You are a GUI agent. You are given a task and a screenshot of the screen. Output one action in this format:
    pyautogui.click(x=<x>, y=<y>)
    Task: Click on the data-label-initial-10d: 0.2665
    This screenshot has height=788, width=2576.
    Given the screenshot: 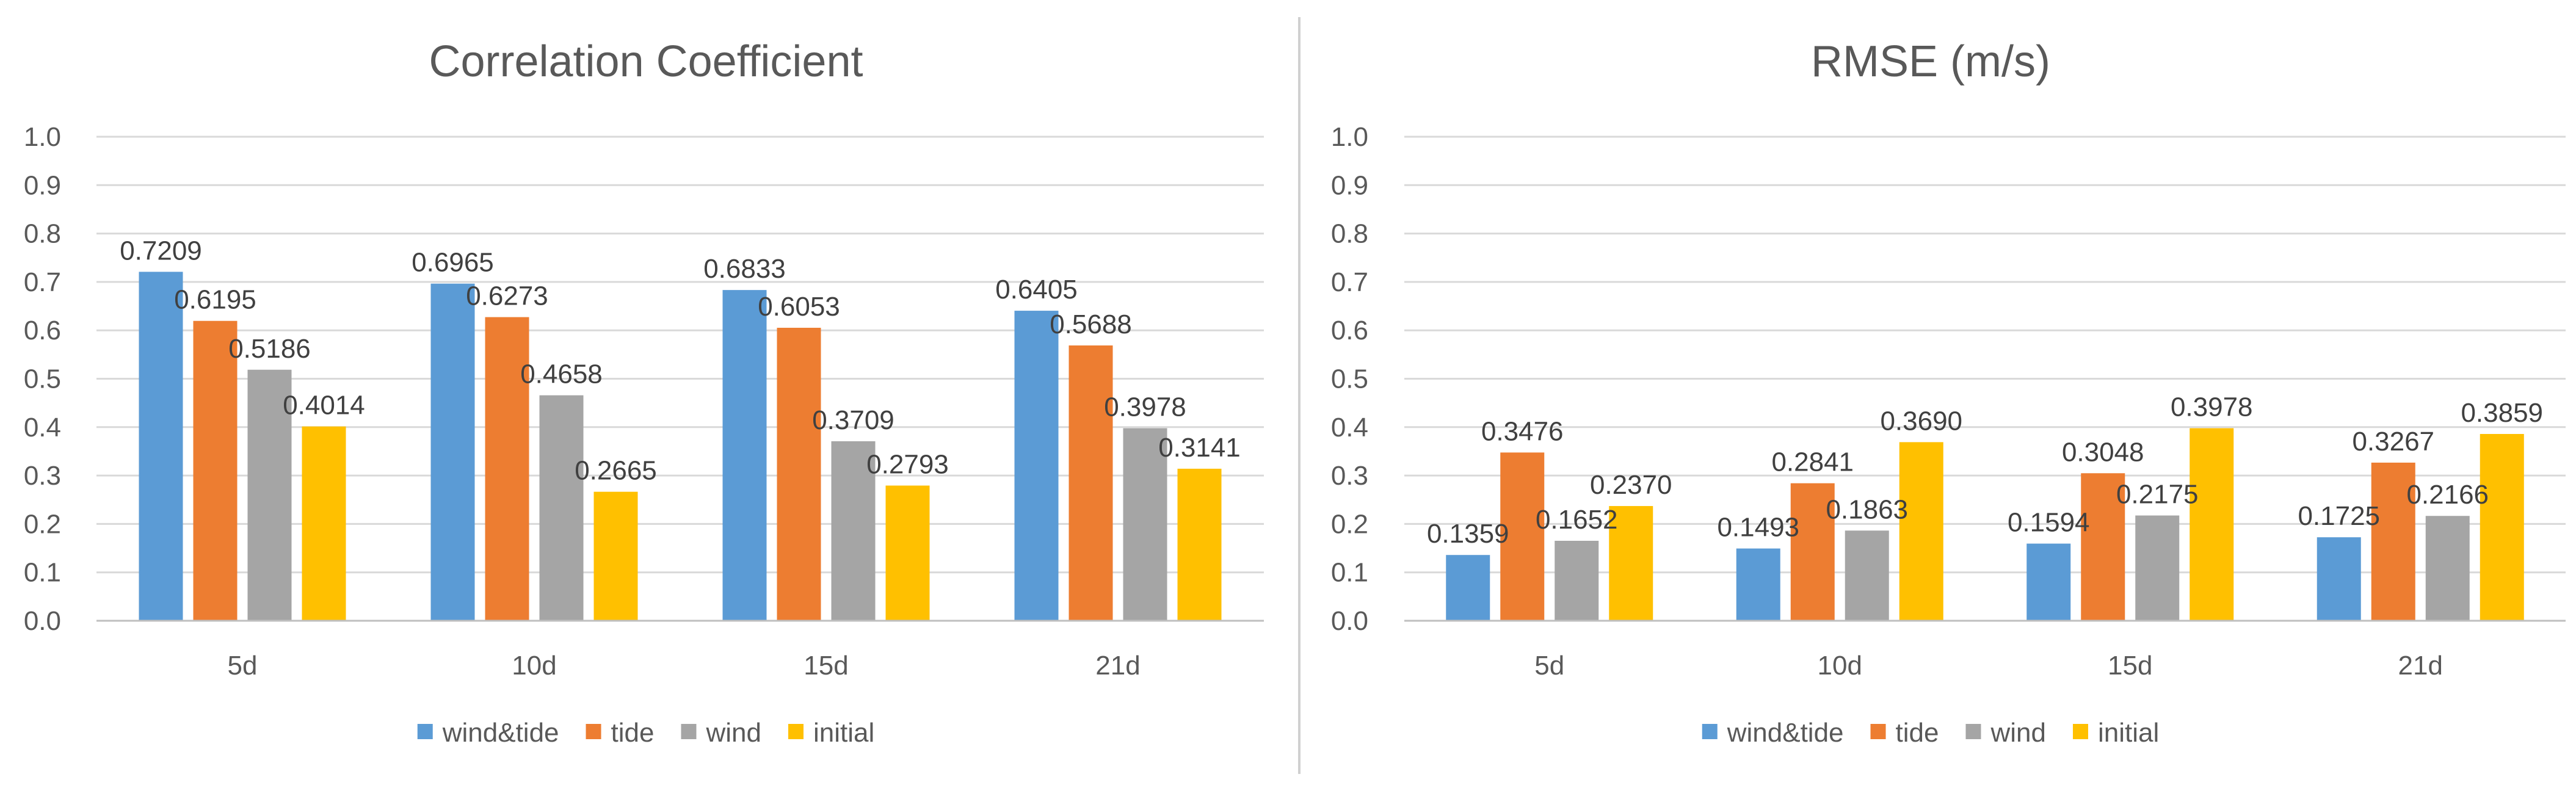 What is the action you would take?
    pyautogui.click(x=616, y=471)
    